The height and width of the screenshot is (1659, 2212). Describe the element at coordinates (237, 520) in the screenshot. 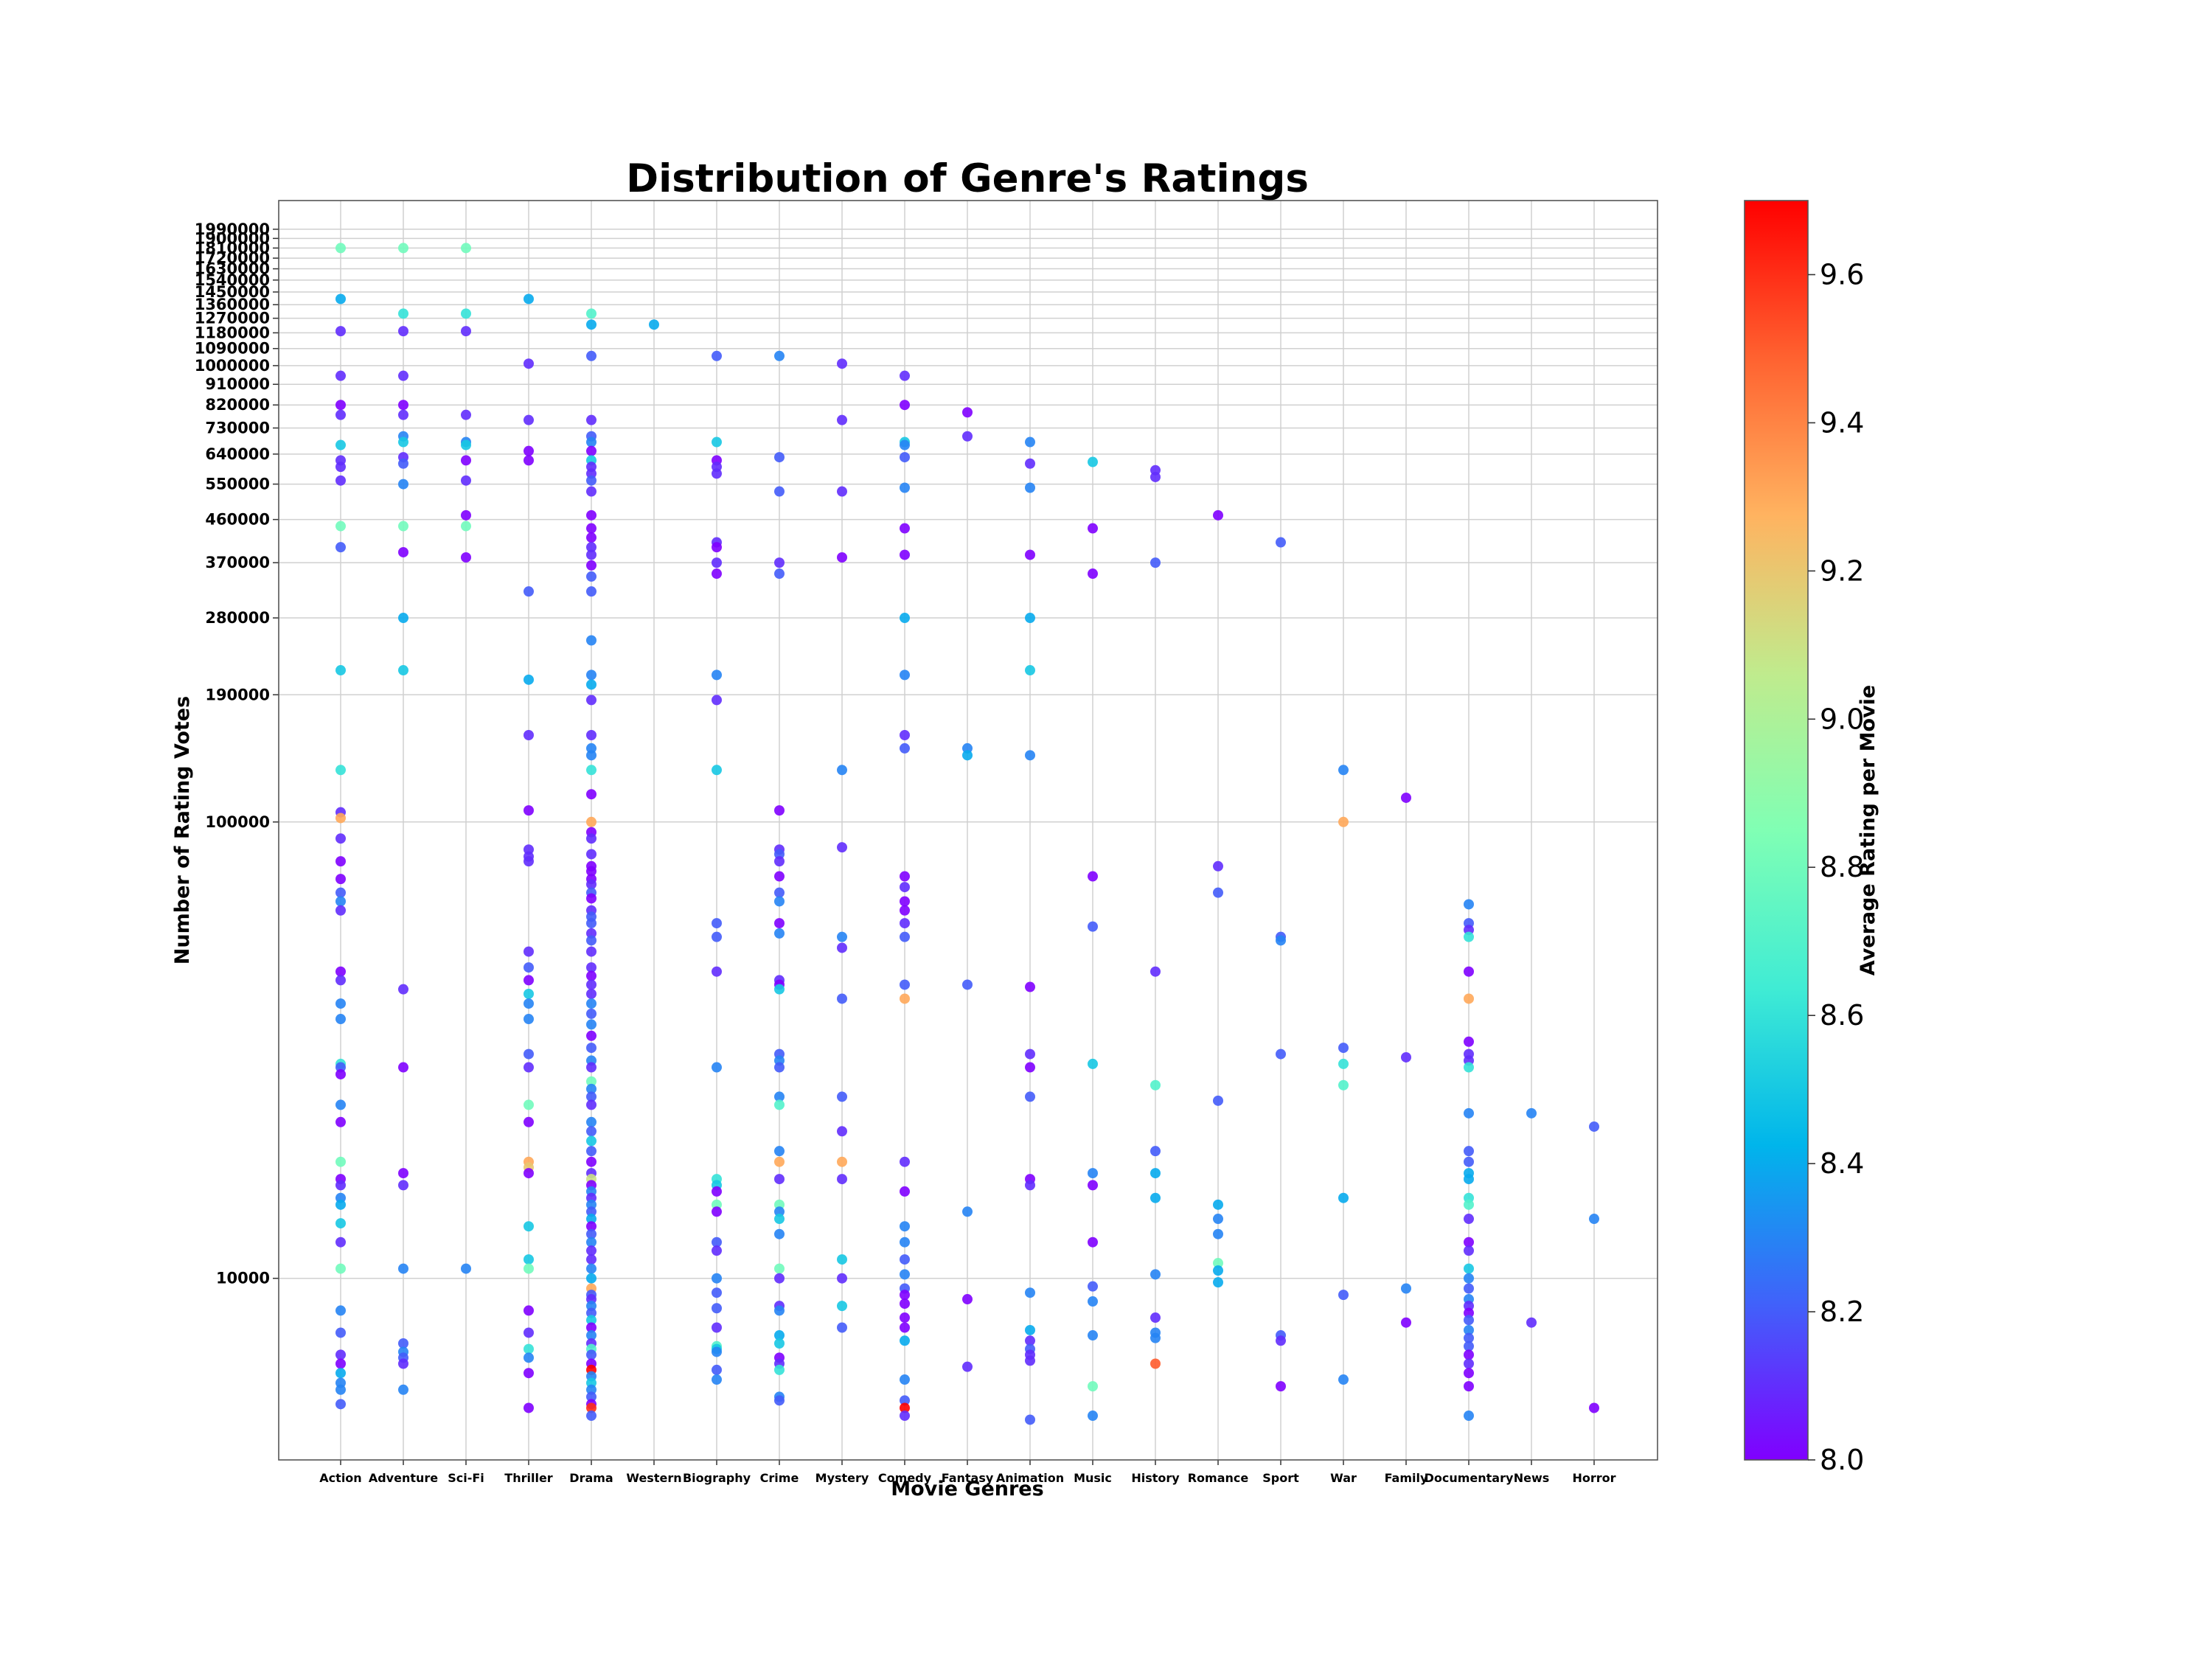

I see `y-tick-label: 460000` at that location.